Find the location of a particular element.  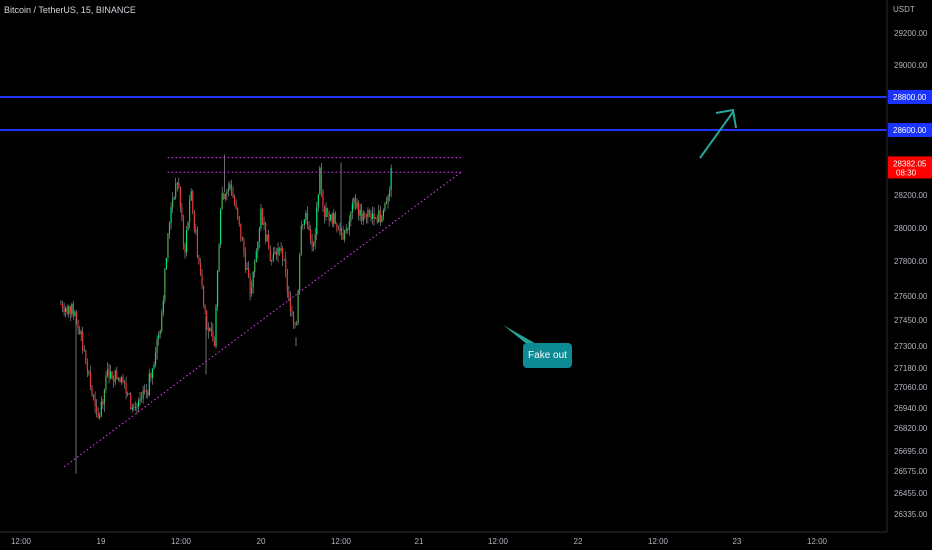

price-tick-label: 26940.00 is located at coordinates (911, 408).